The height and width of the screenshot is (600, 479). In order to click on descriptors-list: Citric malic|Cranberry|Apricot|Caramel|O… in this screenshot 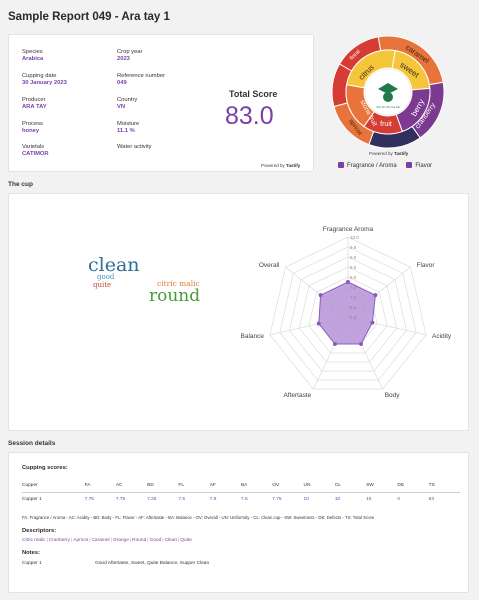, I will do `click(107, 540)`.